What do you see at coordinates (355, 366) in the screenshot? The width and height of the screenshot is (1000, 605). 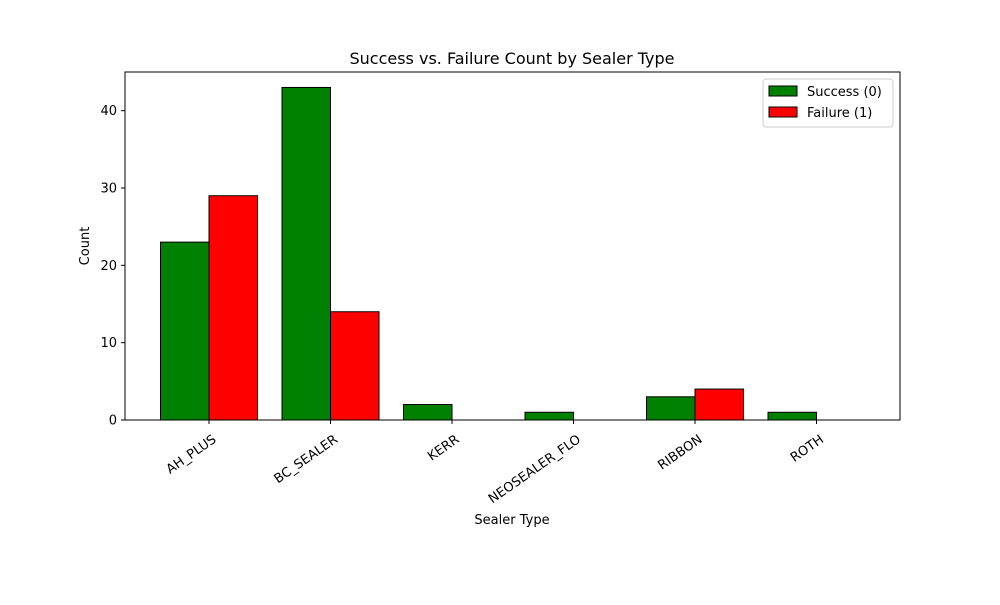 I see `bar-failure-bc-sealer` at bounding box center [355, 366].